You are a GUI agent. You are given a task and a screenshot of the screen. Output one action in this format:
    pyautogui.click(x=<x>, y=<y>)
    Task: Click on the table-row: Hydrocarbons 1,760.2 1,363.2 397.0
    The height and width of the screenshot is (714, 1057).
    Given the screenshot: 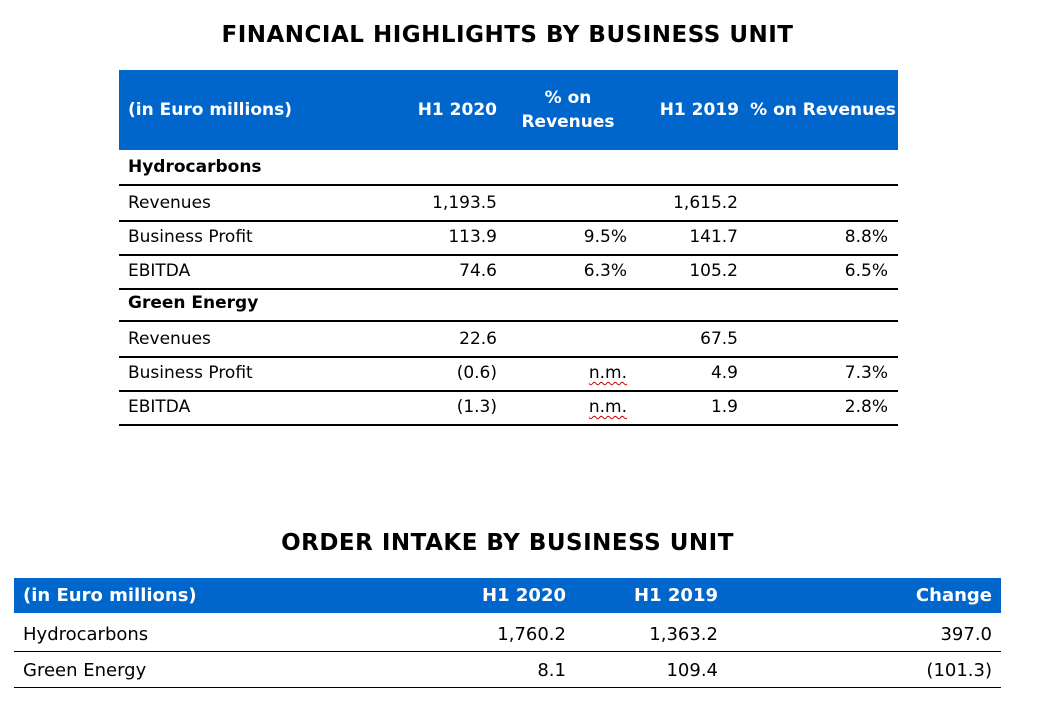 What is the action you would take?
    pyautogui.click(x=507, y=634)
    